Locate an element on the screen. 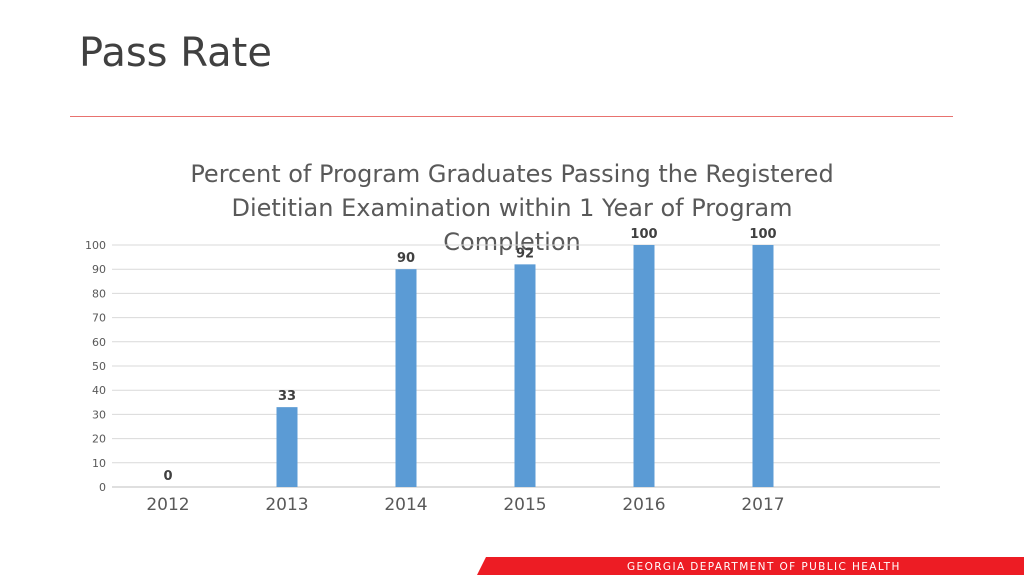 Image resolution: width=1024 pixels, height=575 pixels. y-tick-label: 90 is located at coordinates (99, 269).